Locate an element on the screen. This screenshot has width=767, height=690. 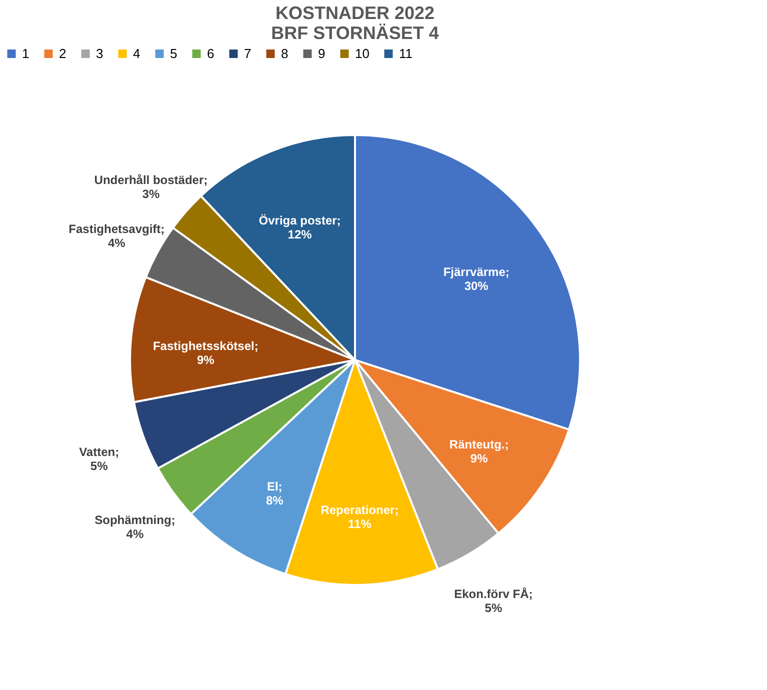
legend-label: 9 is located at coordinates (322, 53).